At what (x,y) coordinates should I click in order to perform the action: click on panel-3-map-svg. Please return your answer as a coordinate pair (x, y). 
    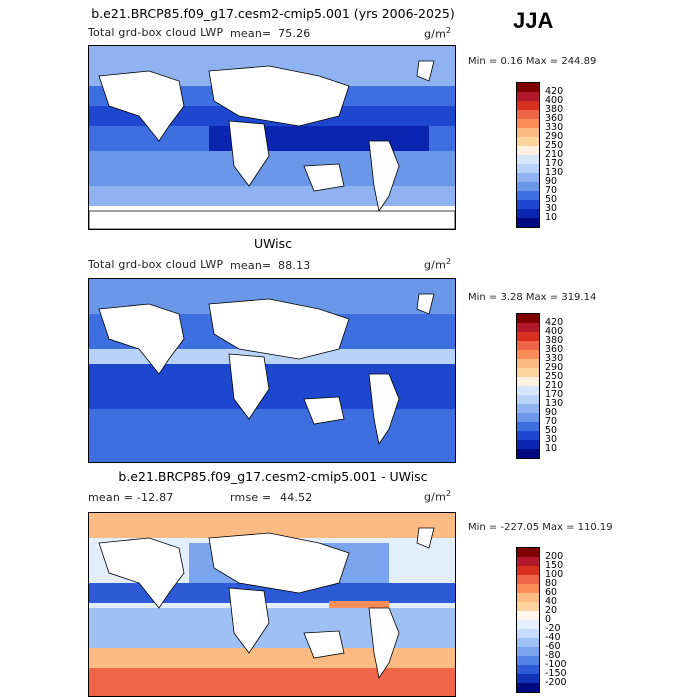
    Looking at the image, I should click on (272, 604).